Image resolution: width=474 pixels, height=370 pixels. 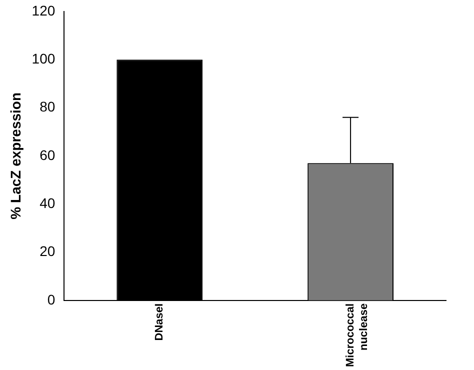 I want to click on y-tick-label: 100, so click(x=44, y=58).